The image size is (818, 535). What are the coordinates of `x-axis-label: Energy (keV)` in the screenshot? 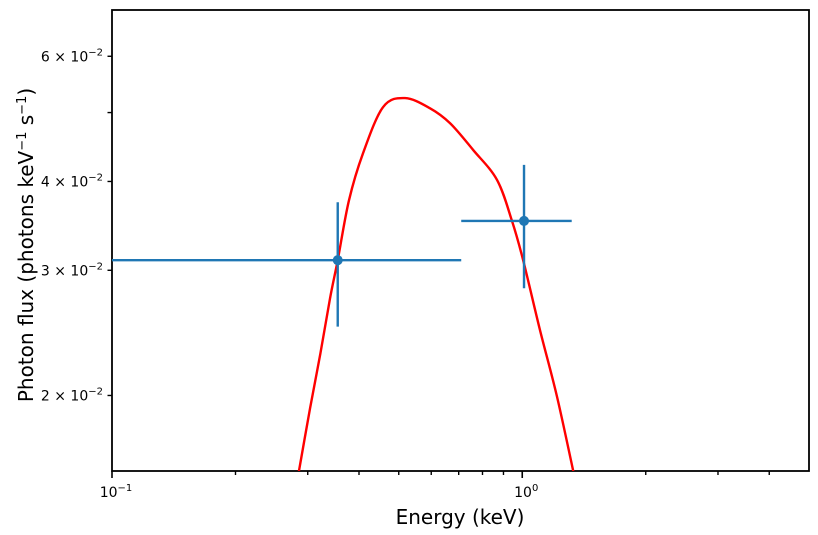 It's located at (460, 517).